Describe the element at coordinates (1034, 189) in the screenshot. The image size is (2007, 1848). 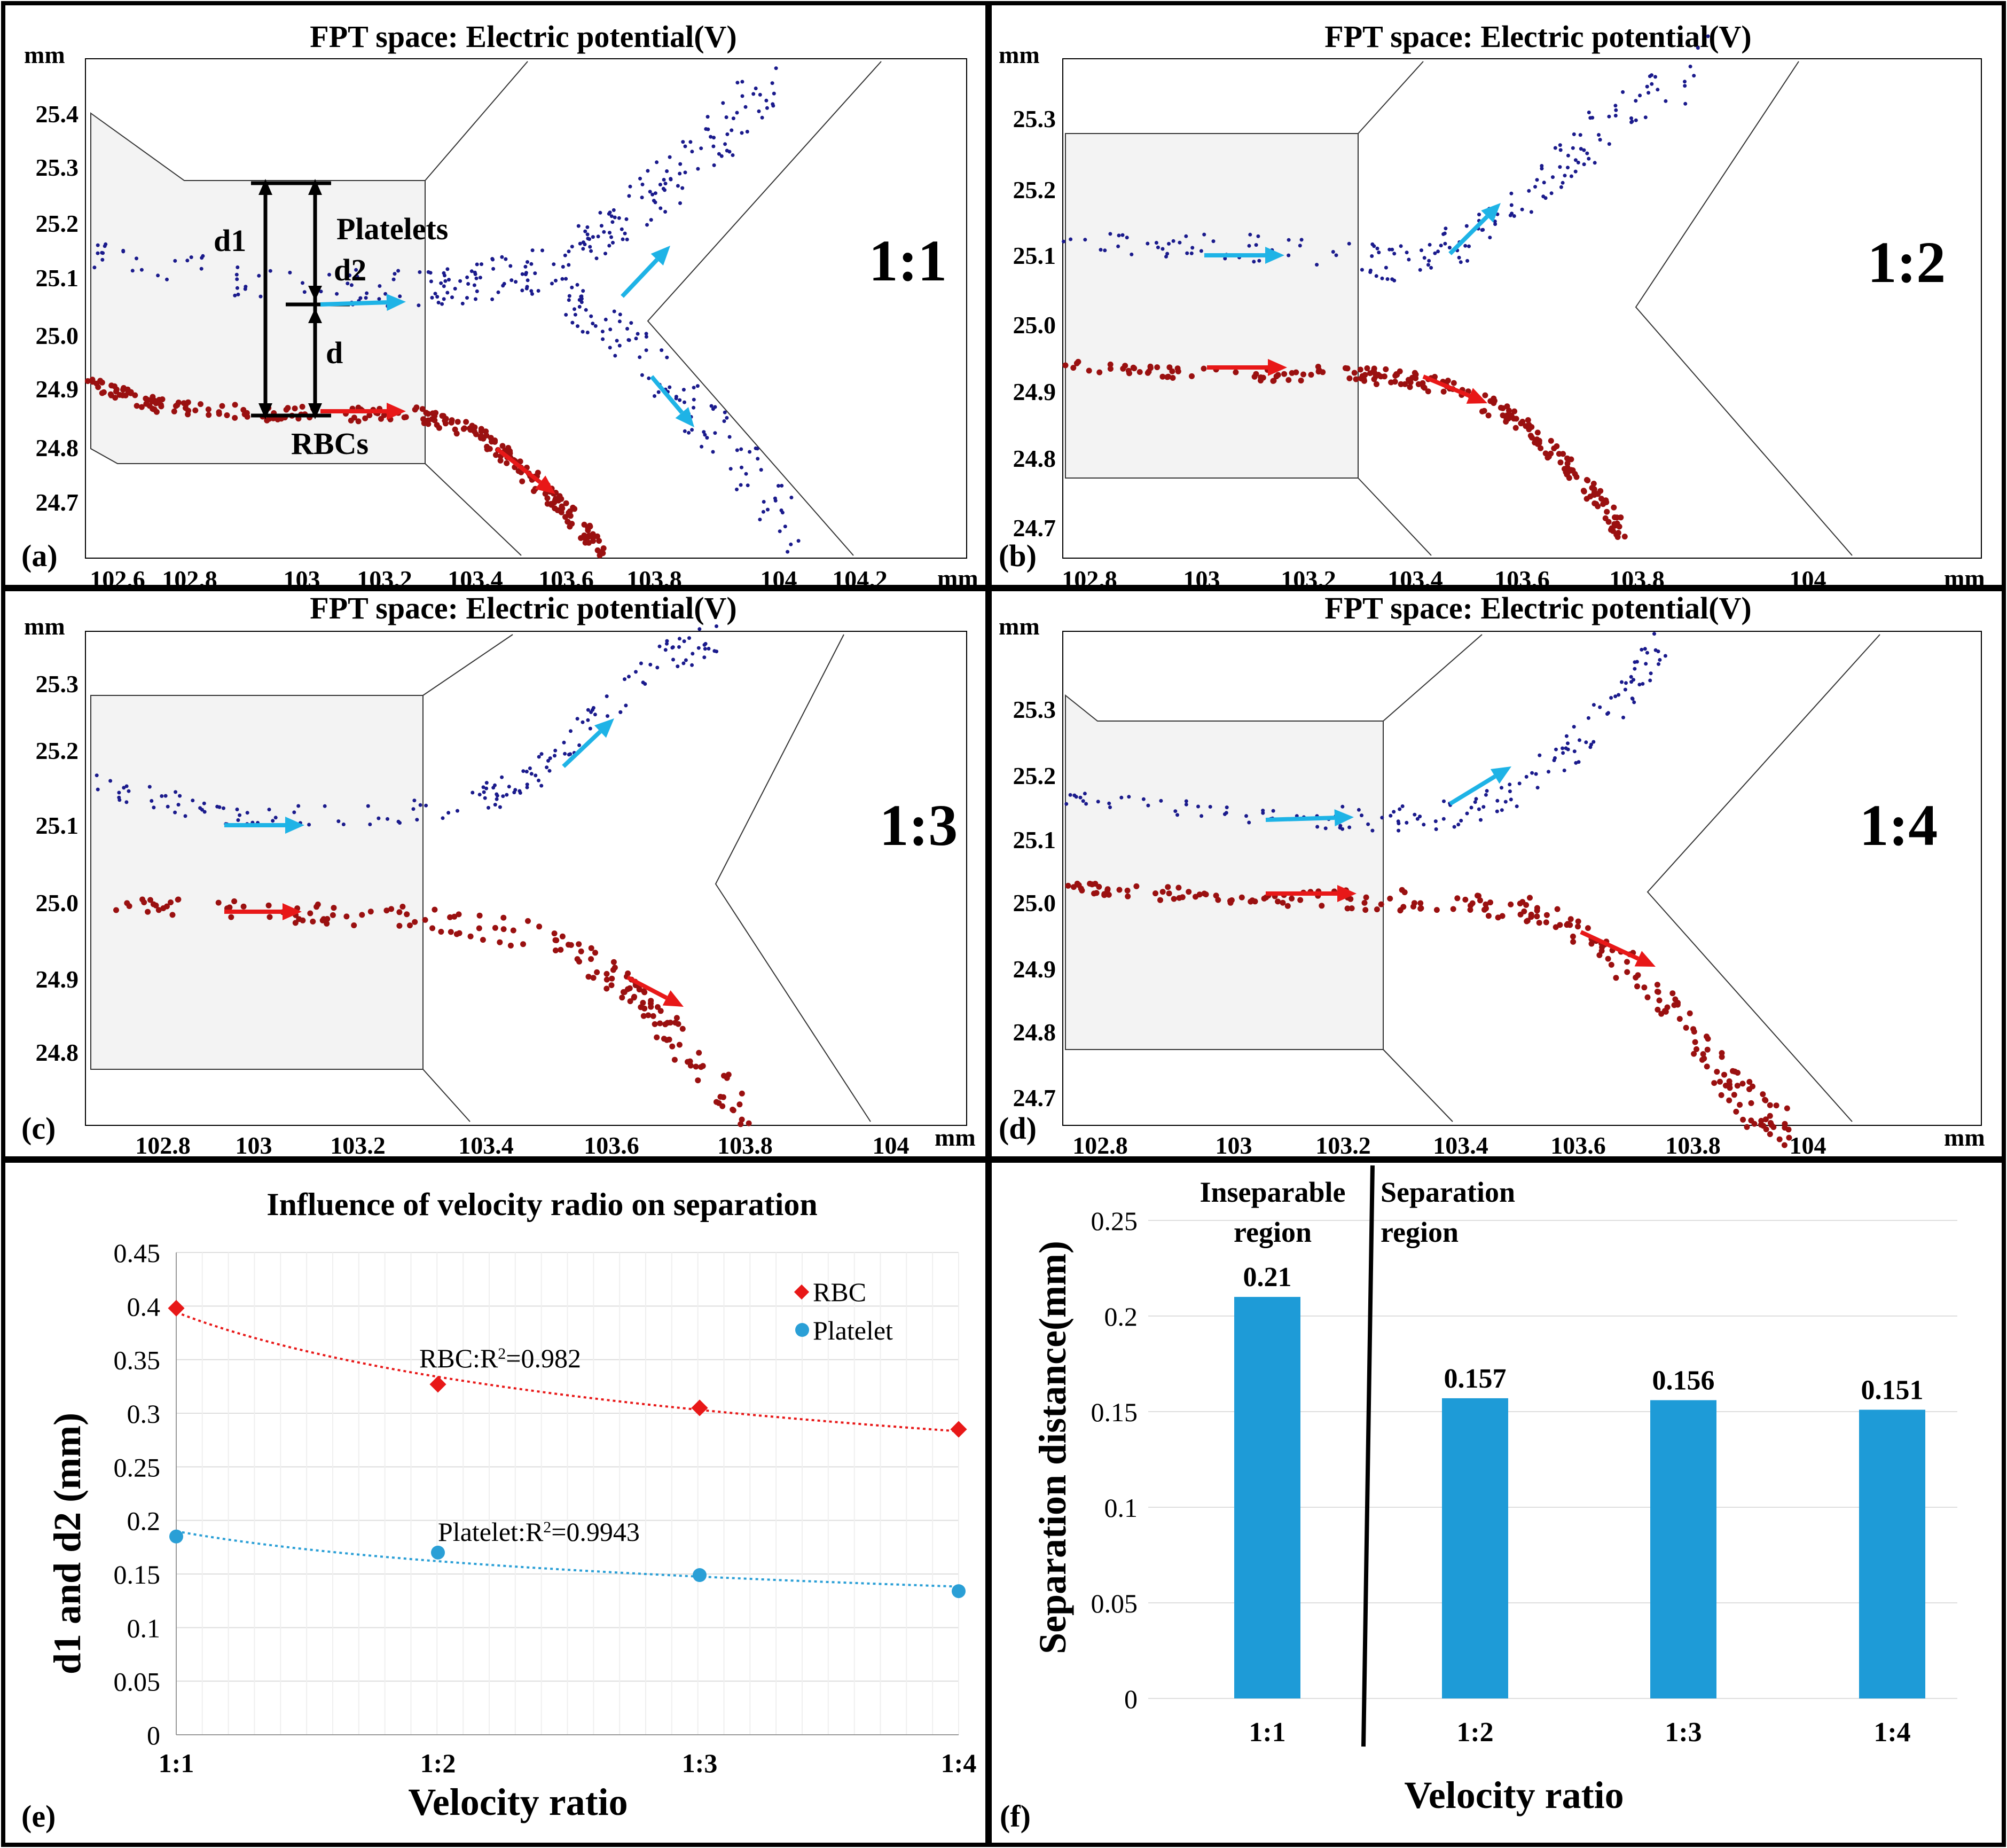
I see `y-tick-label: 25.2` at that location.